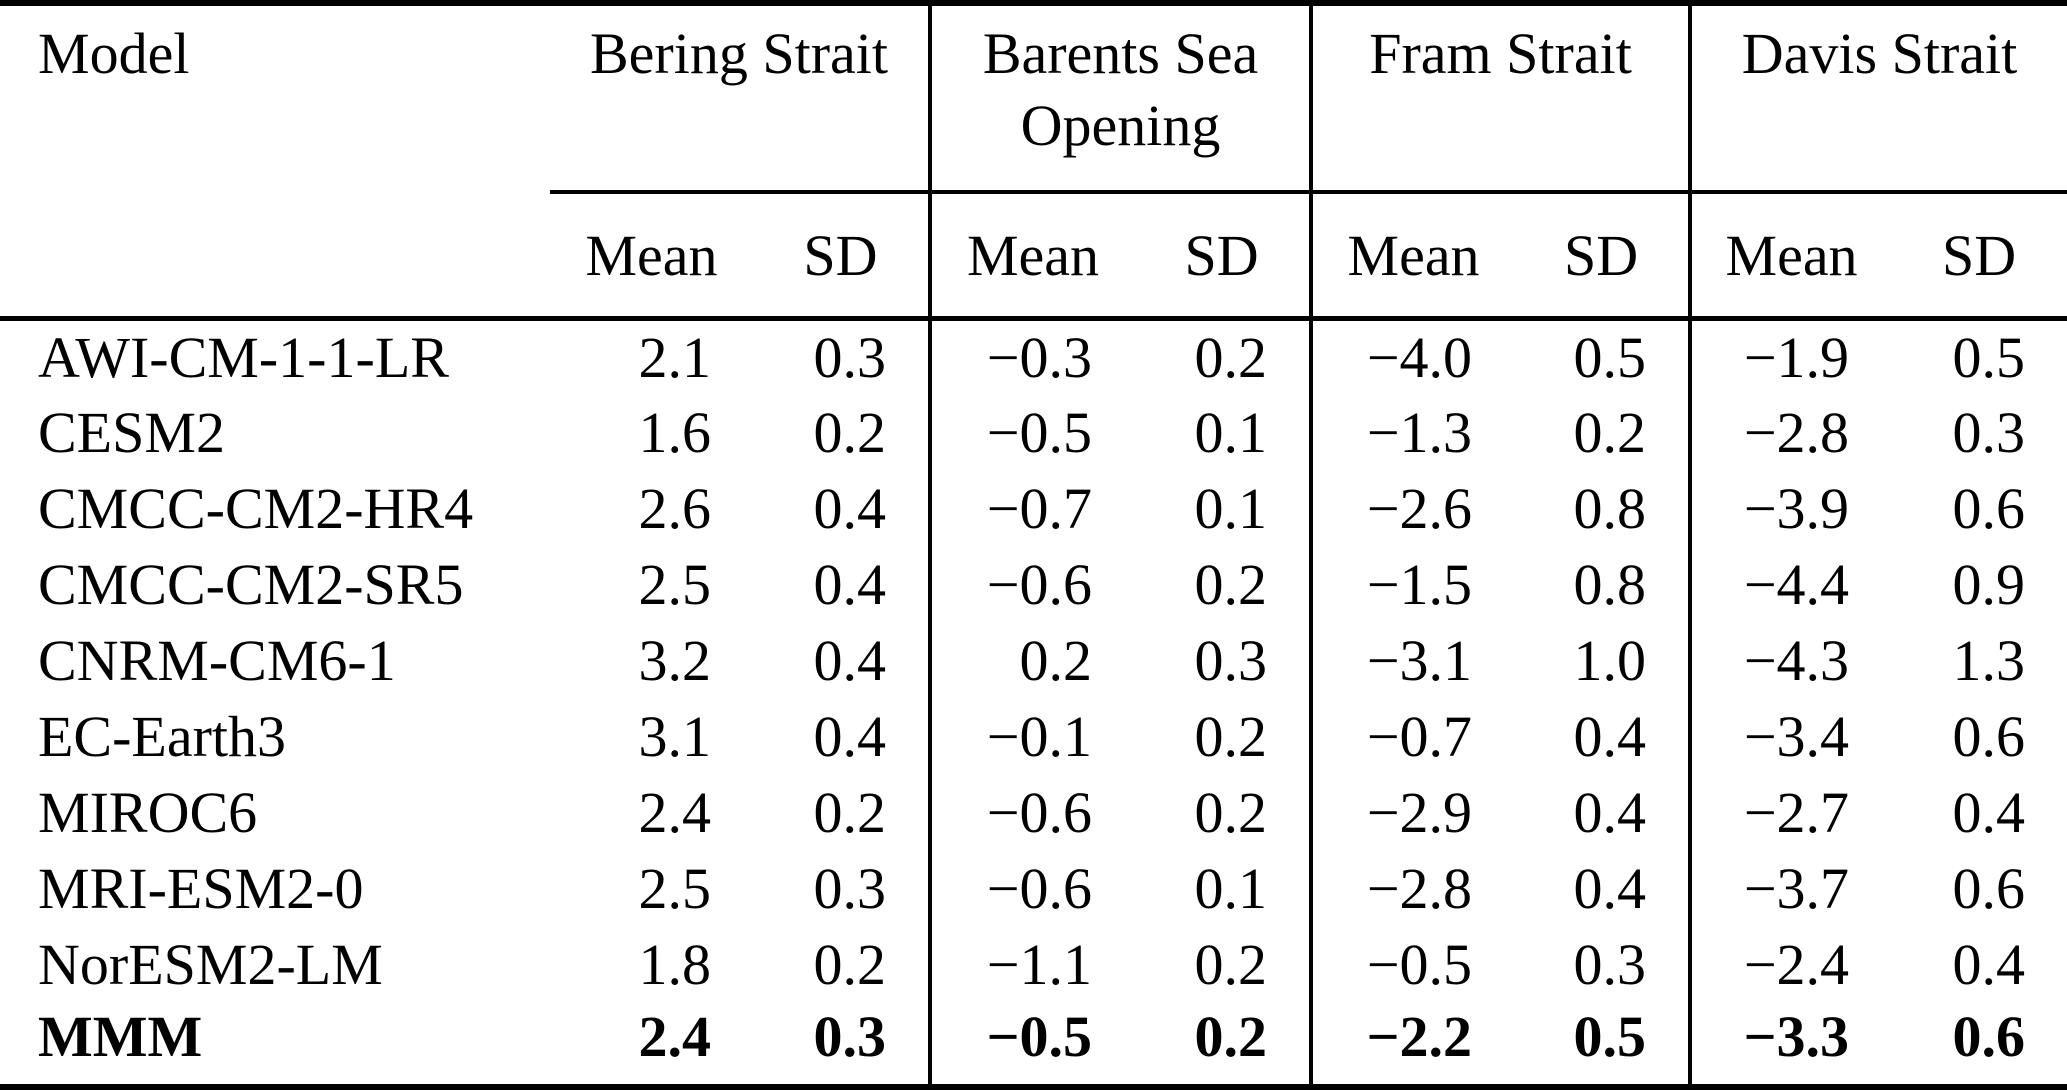 The image size is (2067, 1090). I want to click on table-row: MMM 2.4 0.3 −0.5 0.2 −2.2 0.5 −3.3 0.6, so click(1033, 1044).